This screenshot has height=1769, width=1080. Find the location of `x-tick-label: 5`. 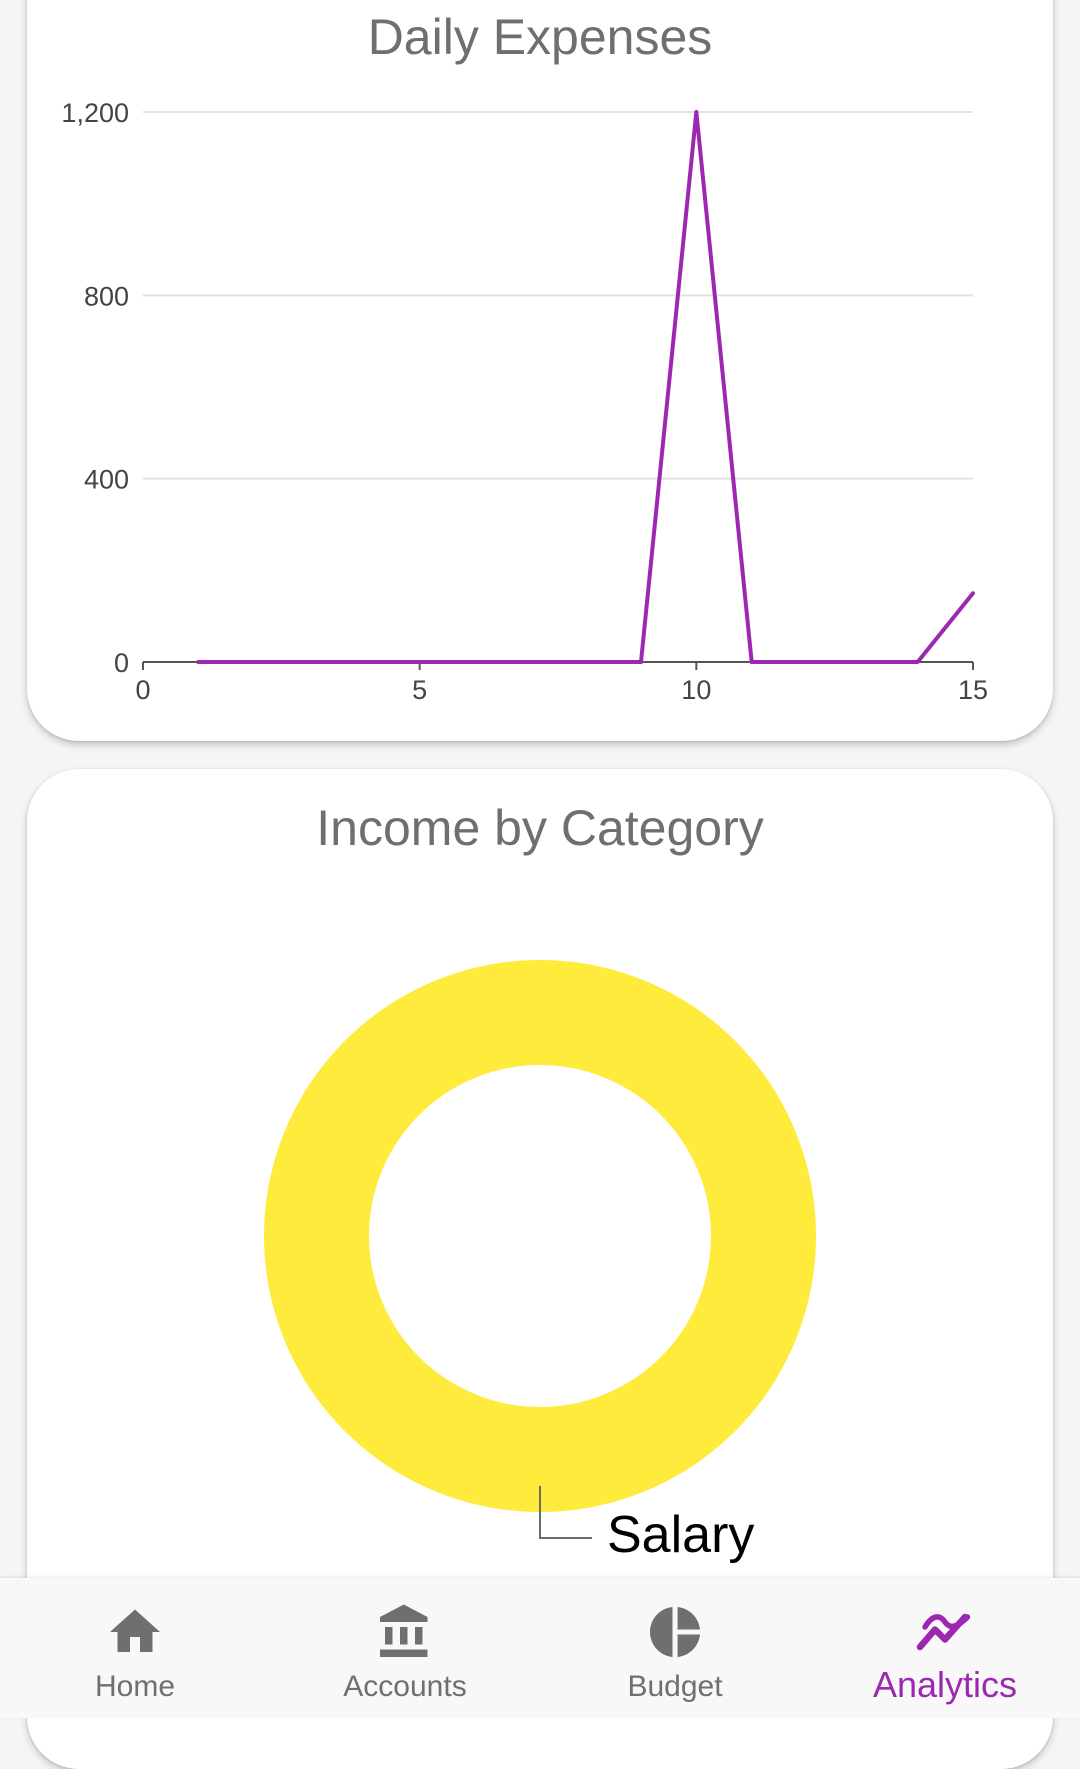

x-tick-label: 5 is located at coordinates (419, 690).